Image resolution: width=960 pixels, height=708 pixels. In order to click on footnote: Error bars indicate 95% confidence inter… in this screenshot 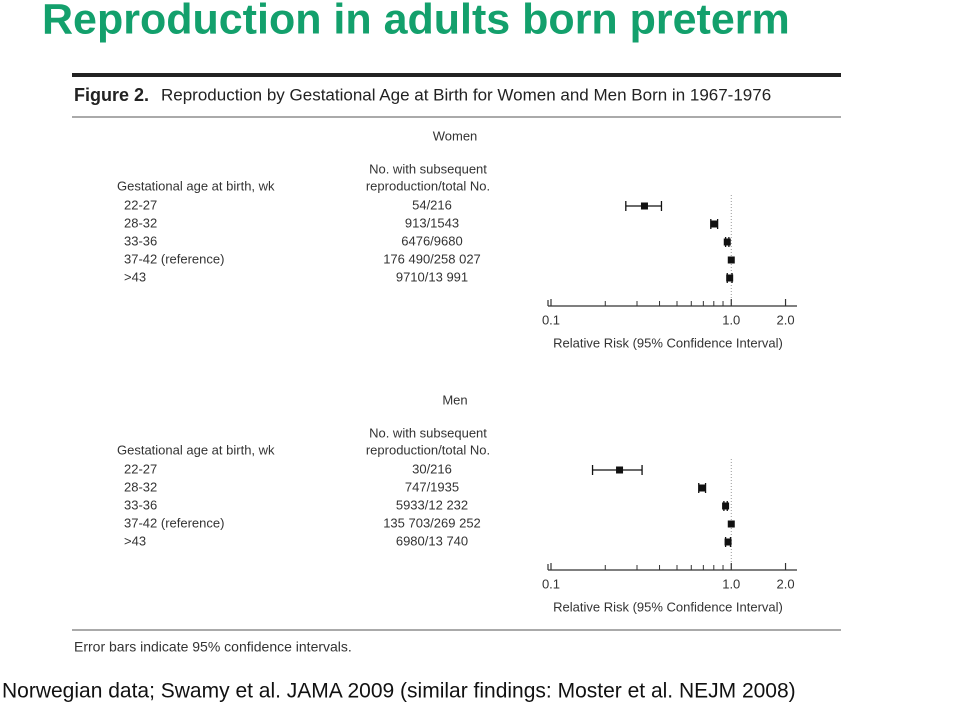, I will do `click(213, 647)`.